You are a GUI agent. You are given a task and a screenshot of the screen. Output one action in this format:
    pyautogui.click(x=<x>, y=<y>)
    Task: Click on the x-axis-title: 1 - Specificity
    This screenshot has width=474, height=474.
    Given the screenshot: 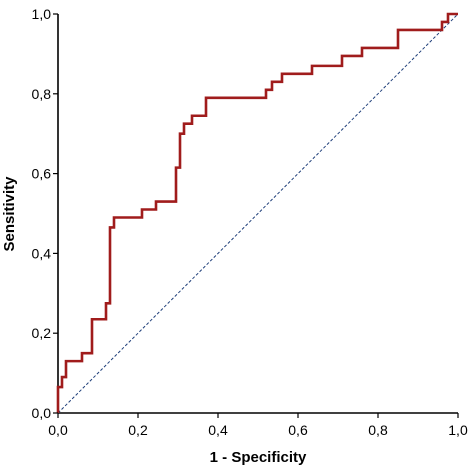 What is the action you would take?
    pyautogui.click(x=258, y=457)
    